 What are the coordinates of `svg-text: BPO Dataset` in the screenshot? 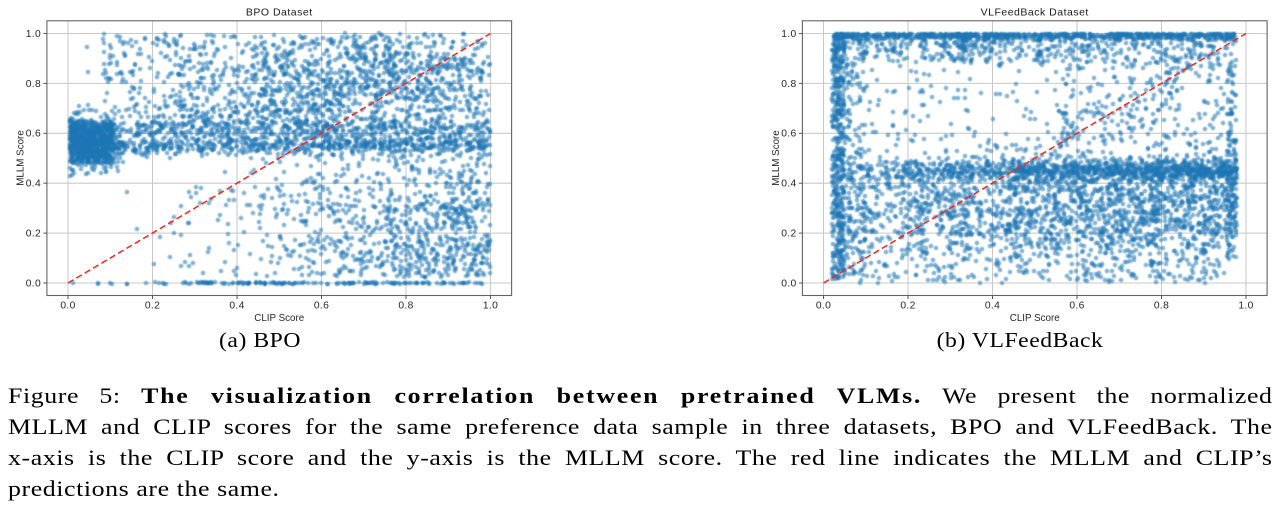 It's located at (279, 13).